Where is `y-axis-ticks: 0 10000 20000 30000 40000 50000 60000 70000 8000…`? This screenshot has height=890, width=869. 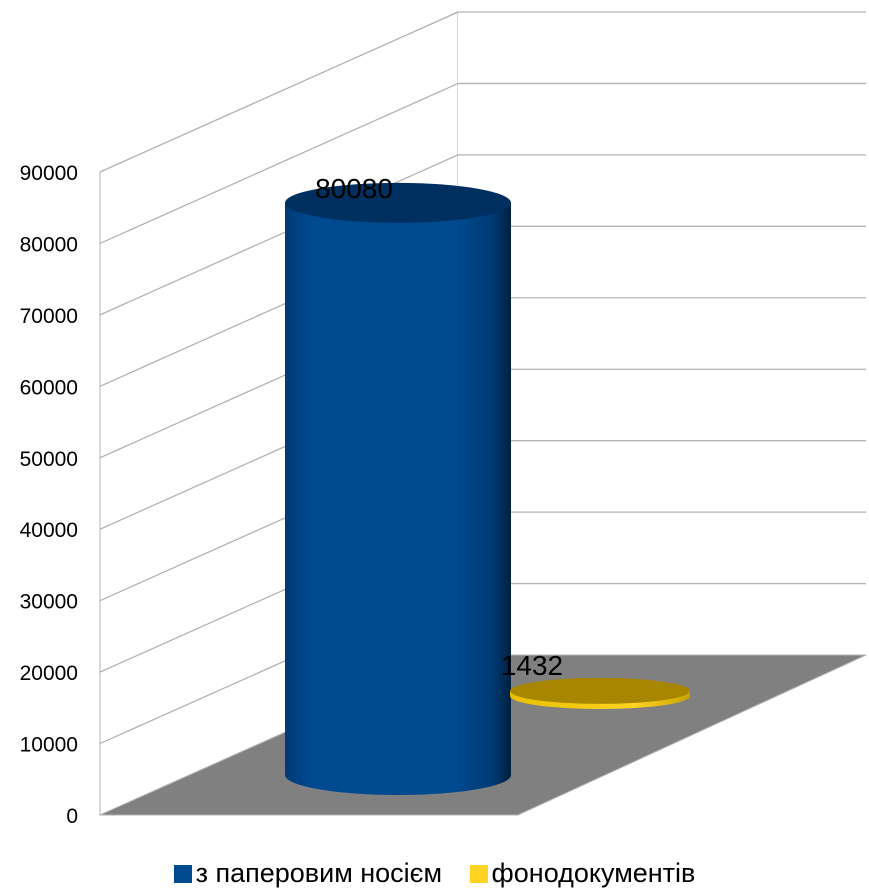 y-axis-ticks: 0 10000 20000 30000 40000 50000 60000 70000 8000… is located at coordinates (49, 495).